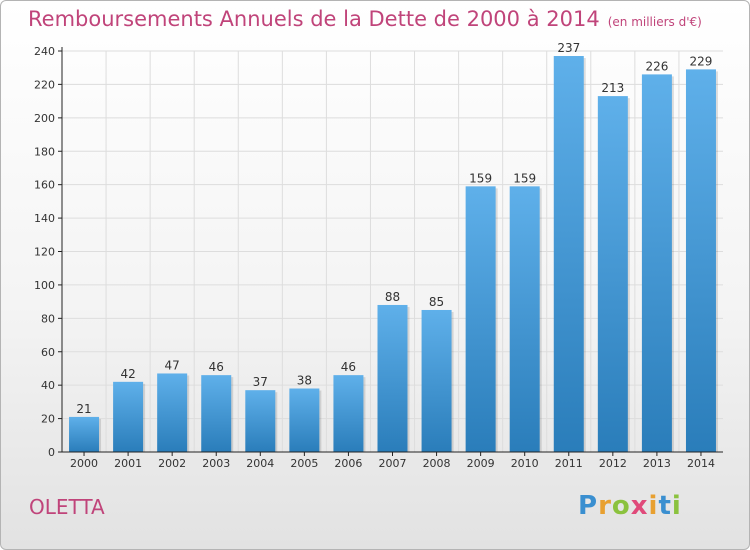 This screenshot has height=550, width=750. What do you see at coordinates (437, 463) in the screenshot?
I see `x-tick-label: 2008` at bounding box center [437, 463].